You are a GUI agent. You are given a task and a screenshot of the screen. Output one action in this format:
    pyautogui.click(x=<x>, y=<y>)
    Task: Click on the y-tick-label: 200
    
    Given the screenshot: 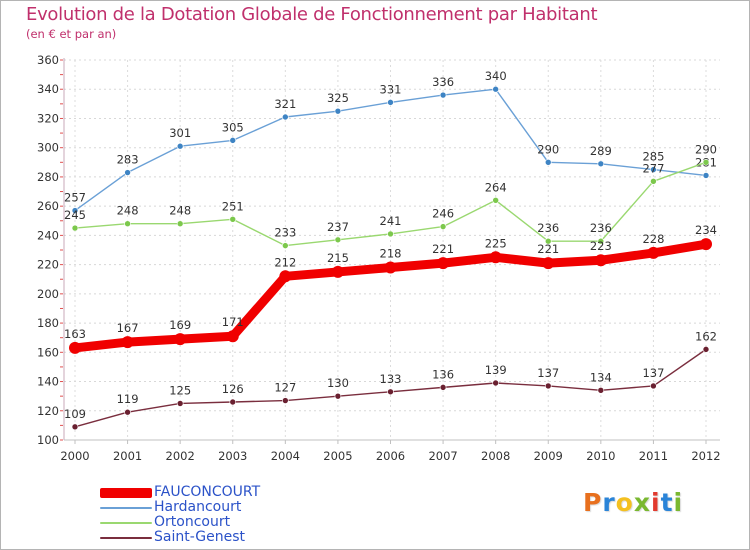 What is the action you would take?
    pyautogui.click(x=48, y=294)
    